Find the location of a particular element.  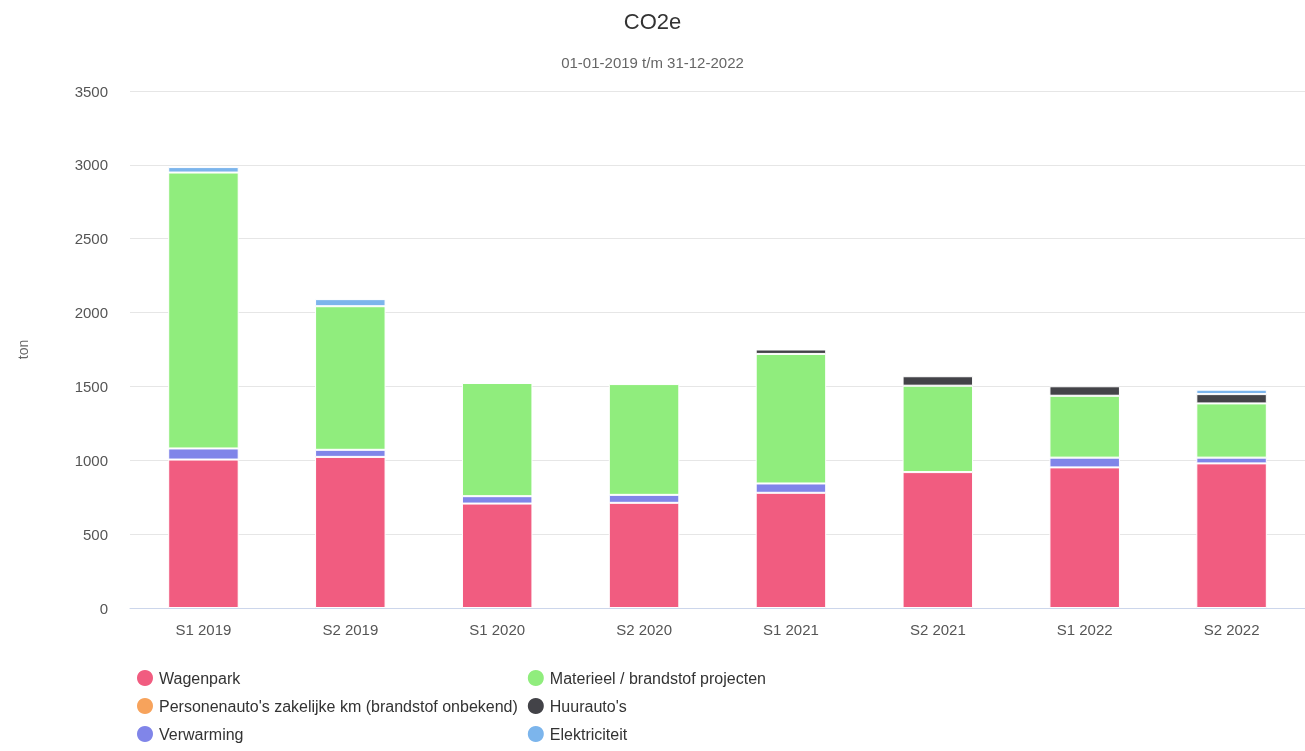

y-tick-label: 3000 is located at coordinates (91, 165).